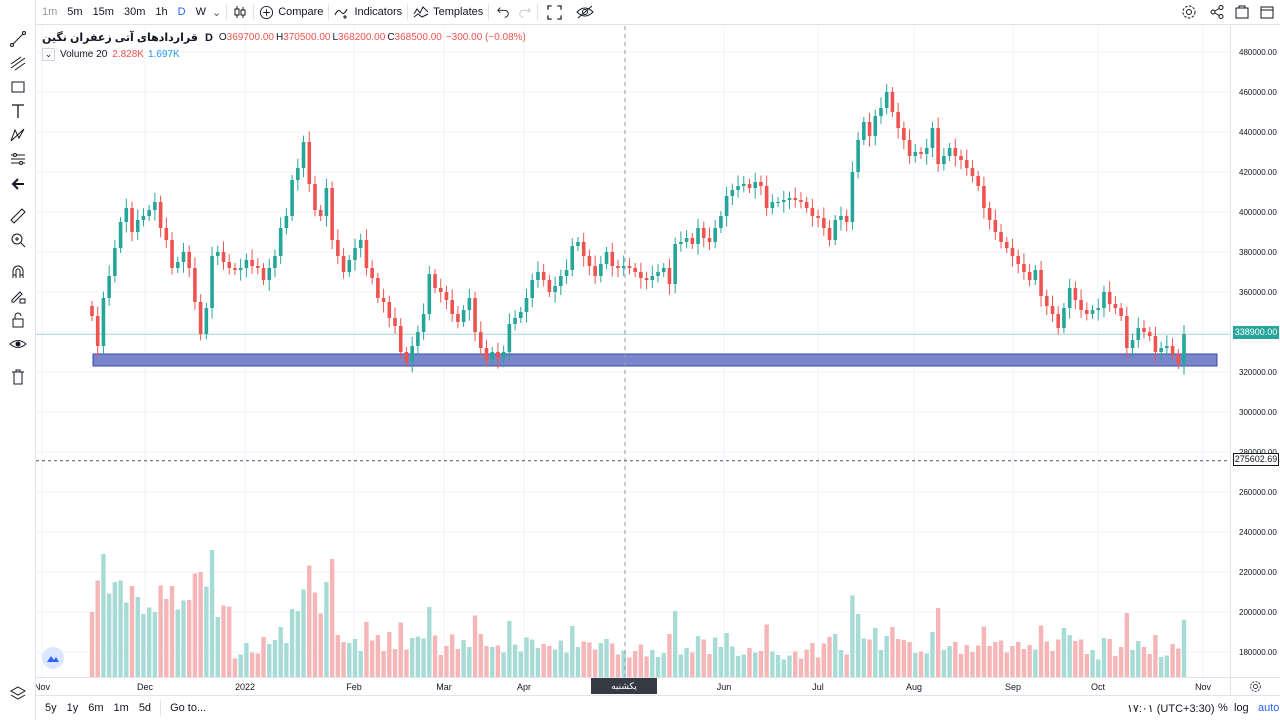  I want to click on interval-dropdown-icon: ⌄, so click(216, 12).